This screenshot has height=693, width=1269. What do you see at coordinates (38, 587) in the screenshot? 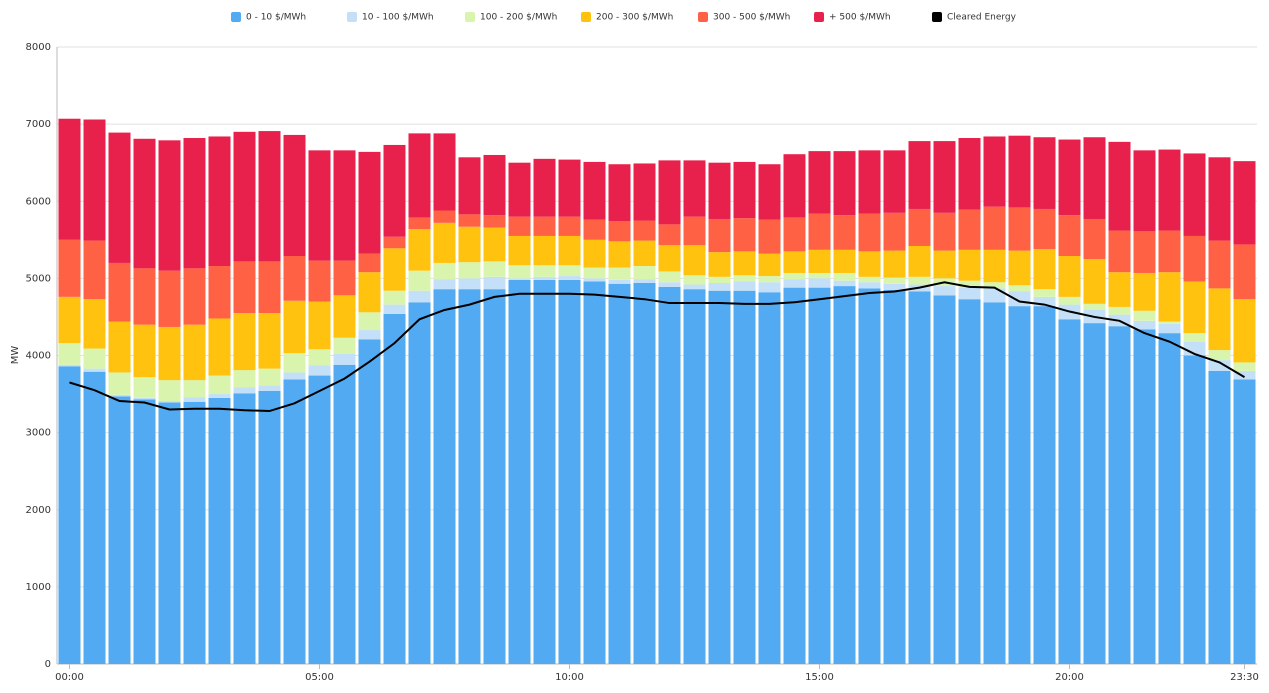
I see `y-tick-label: 1000` at bounding box center [38, 587].